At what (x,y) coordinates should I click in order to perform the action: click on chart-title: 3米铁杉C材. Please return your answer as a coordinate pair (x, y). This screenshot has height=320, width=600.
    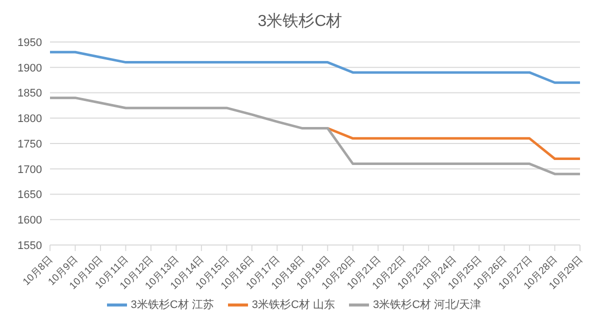
    Looking at the image, I should click on (300, 22).